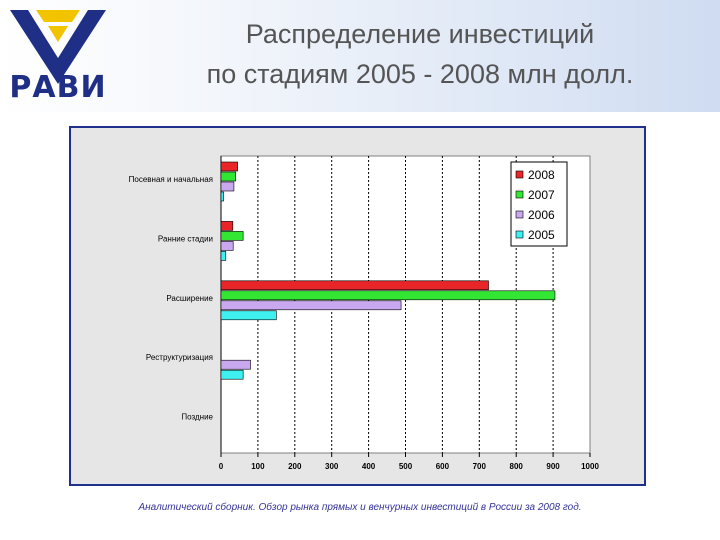 The image size is (720, 540). Describe the element at coordinates (553, 466) in the screenshot. I see `x-tick-label: 900` at that location.